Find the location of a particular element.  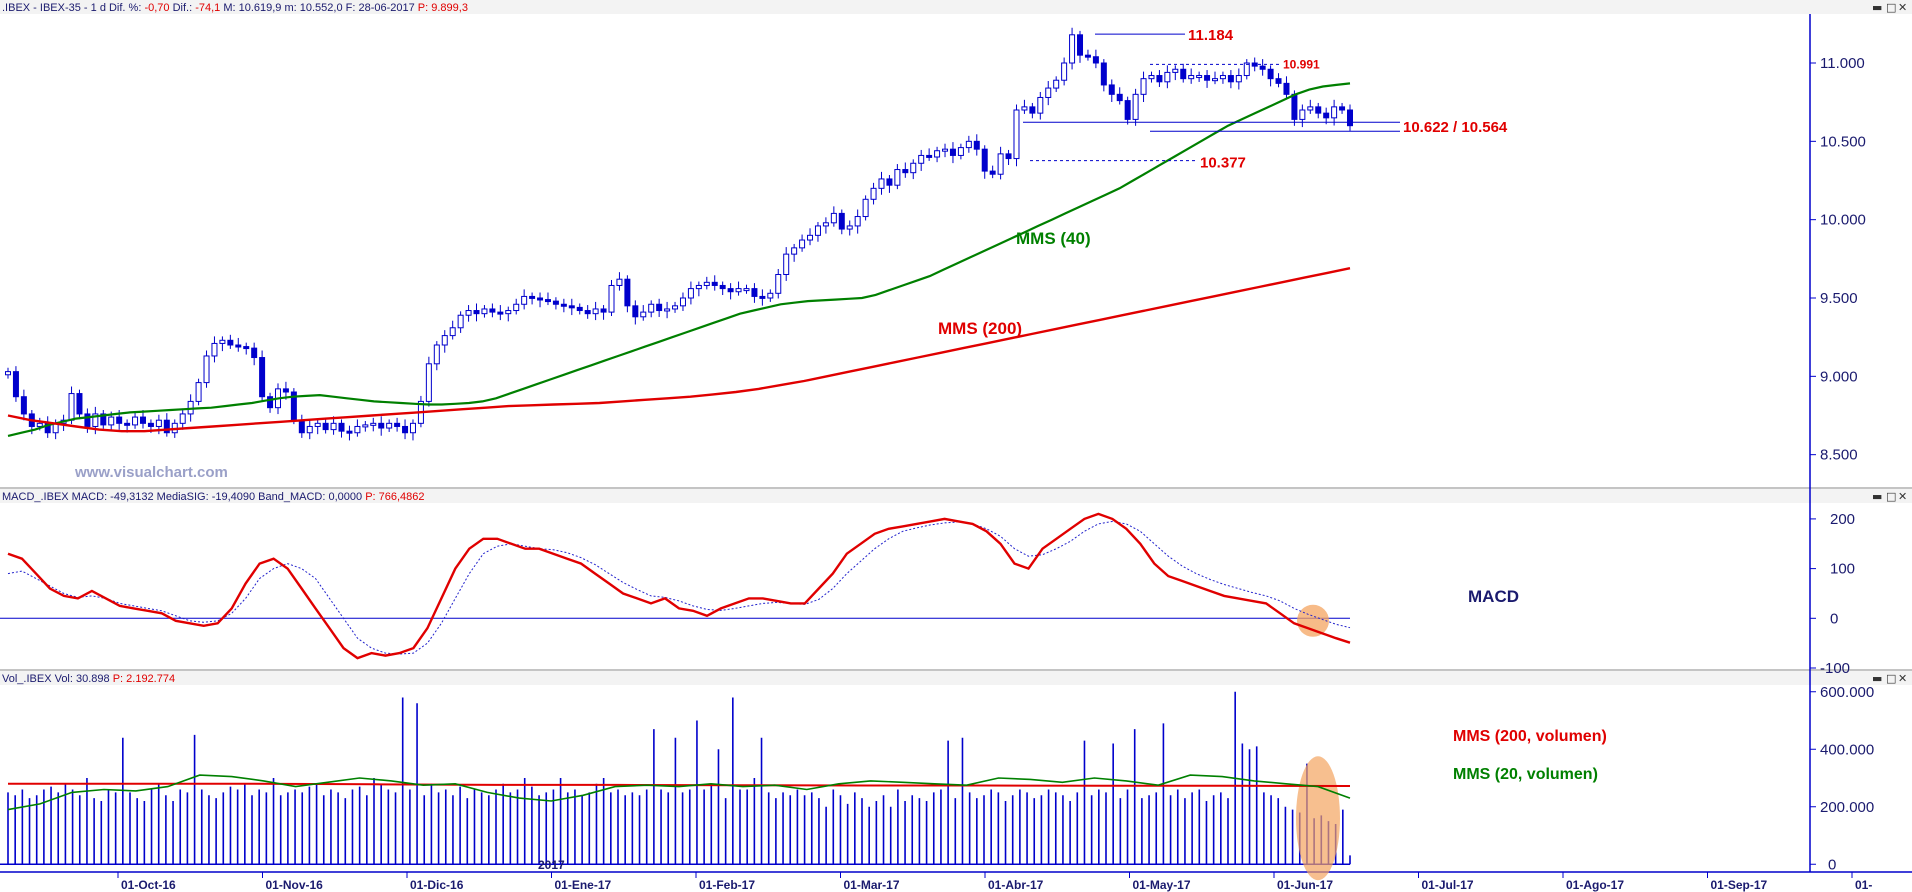

level-label-10377: 10.377 is located at coordinates (1223, 163).